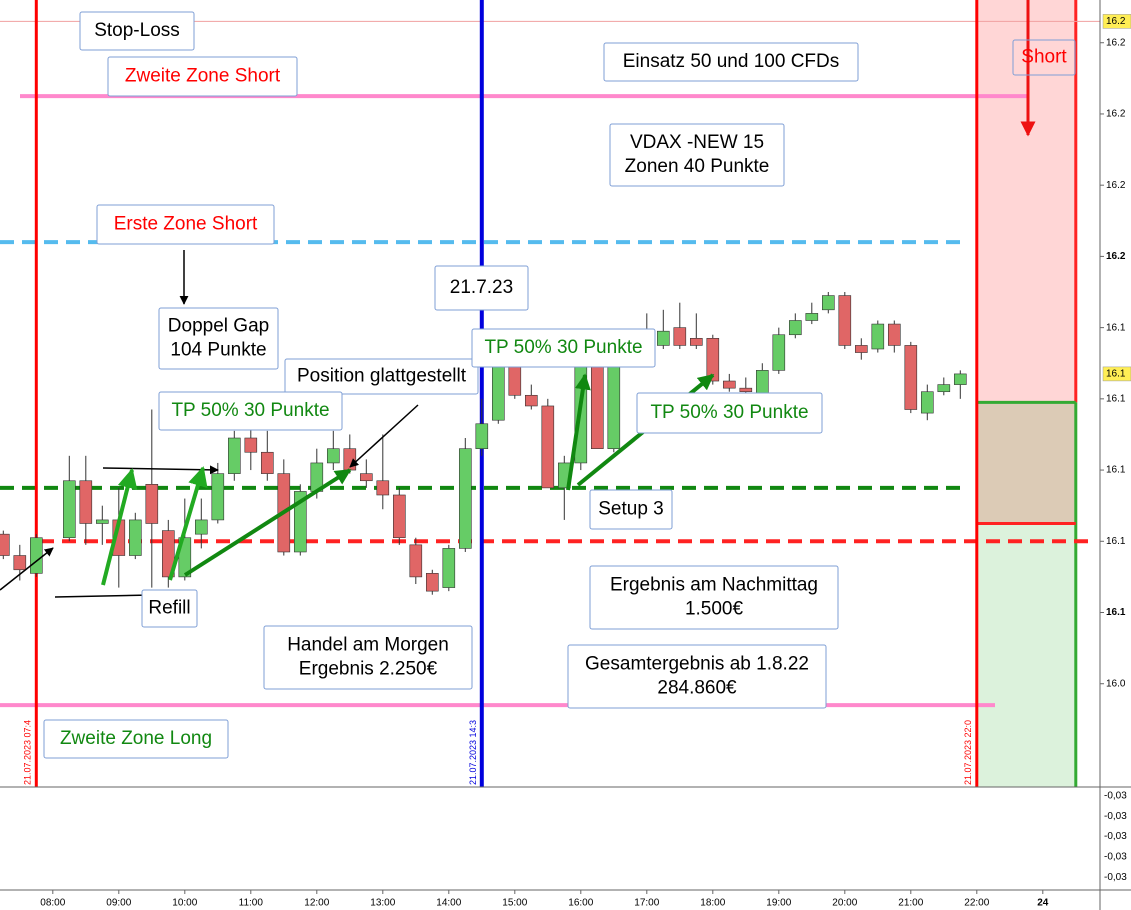 The width and height of the screenshot is (1131, 910). Describe the element at coordinates (251, 903) in the screenshot. I see `x-tick-label: 11:00` at that location.